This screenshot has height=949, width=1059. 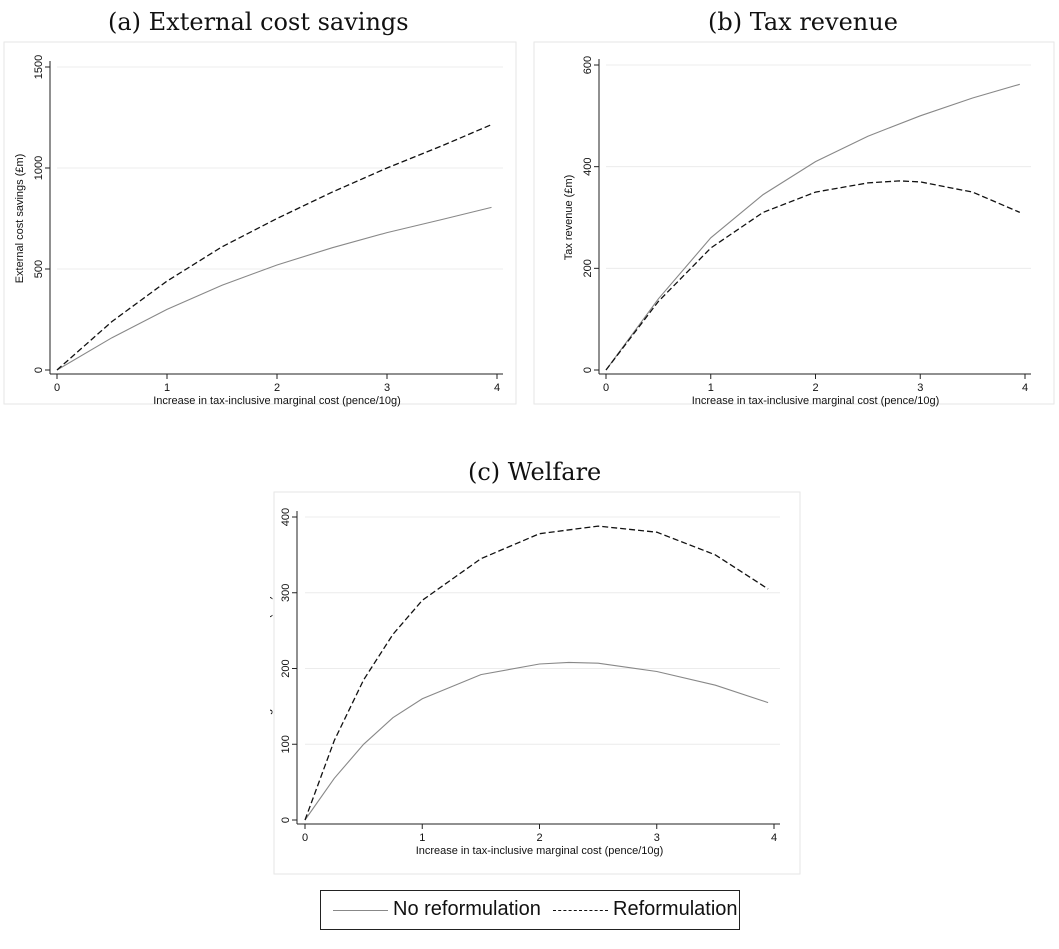 I want to click on y-tick-label: 600, so click(x=588, y=65).